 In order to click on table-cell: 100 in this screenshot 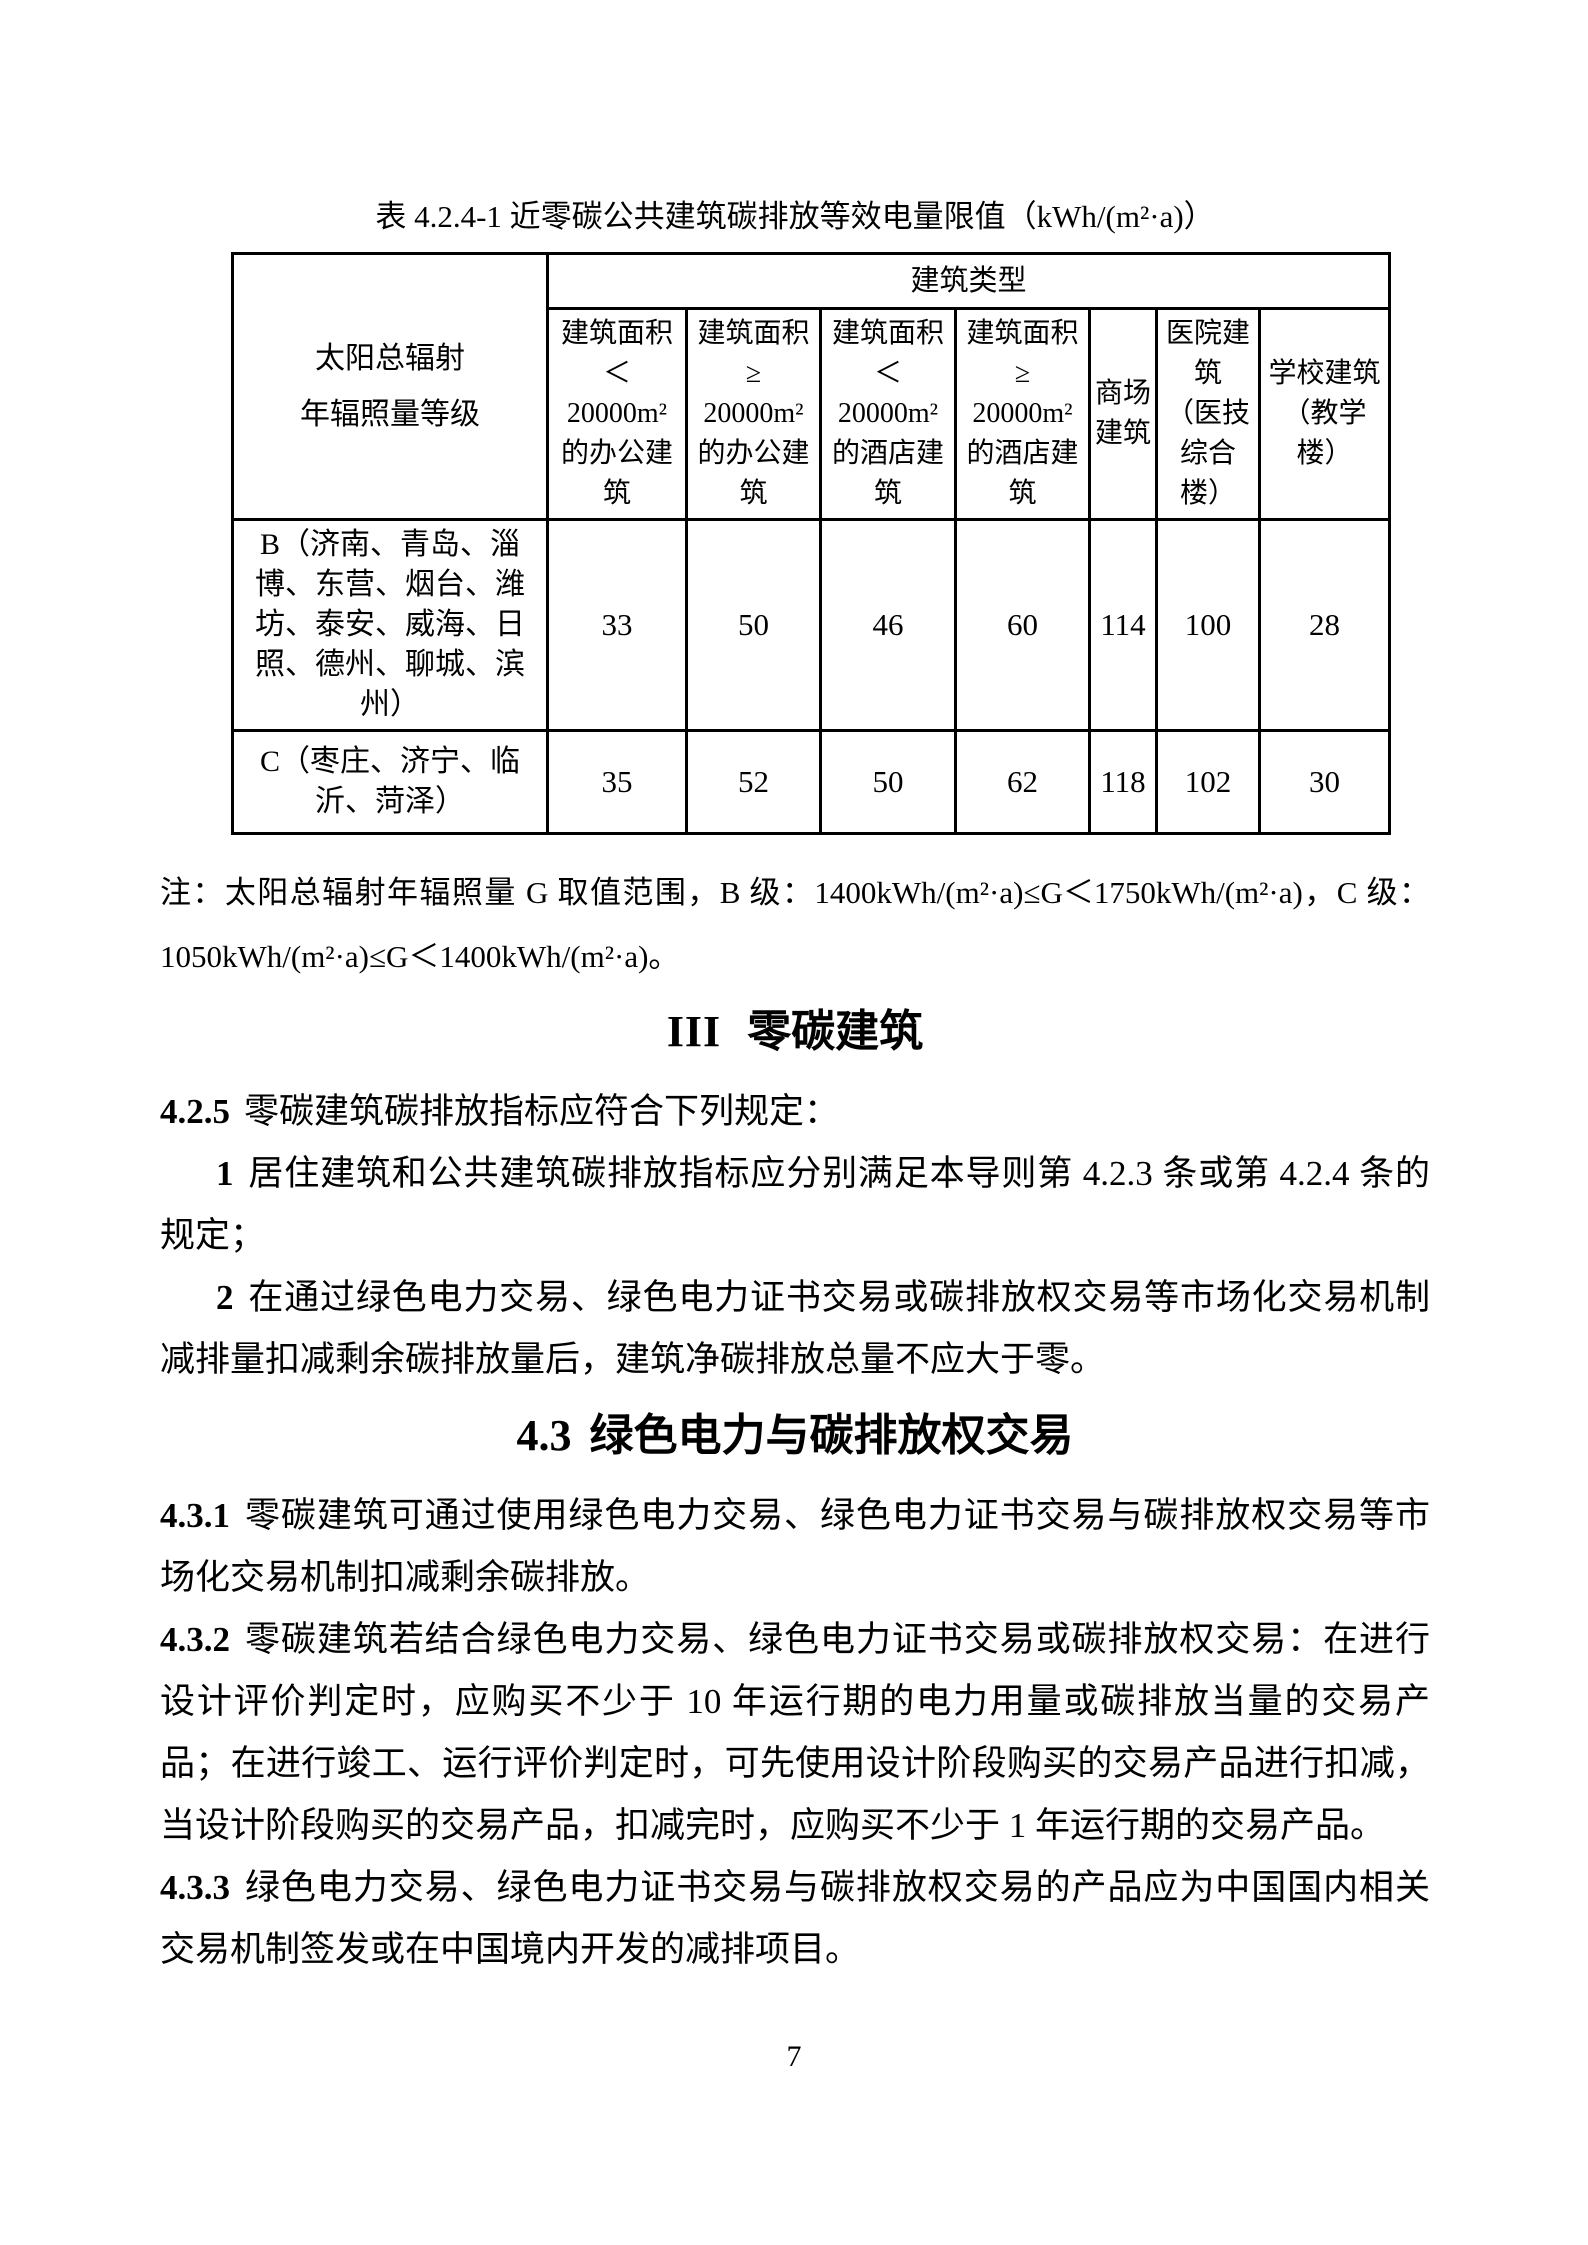, I will do `click(1208, 625)`.